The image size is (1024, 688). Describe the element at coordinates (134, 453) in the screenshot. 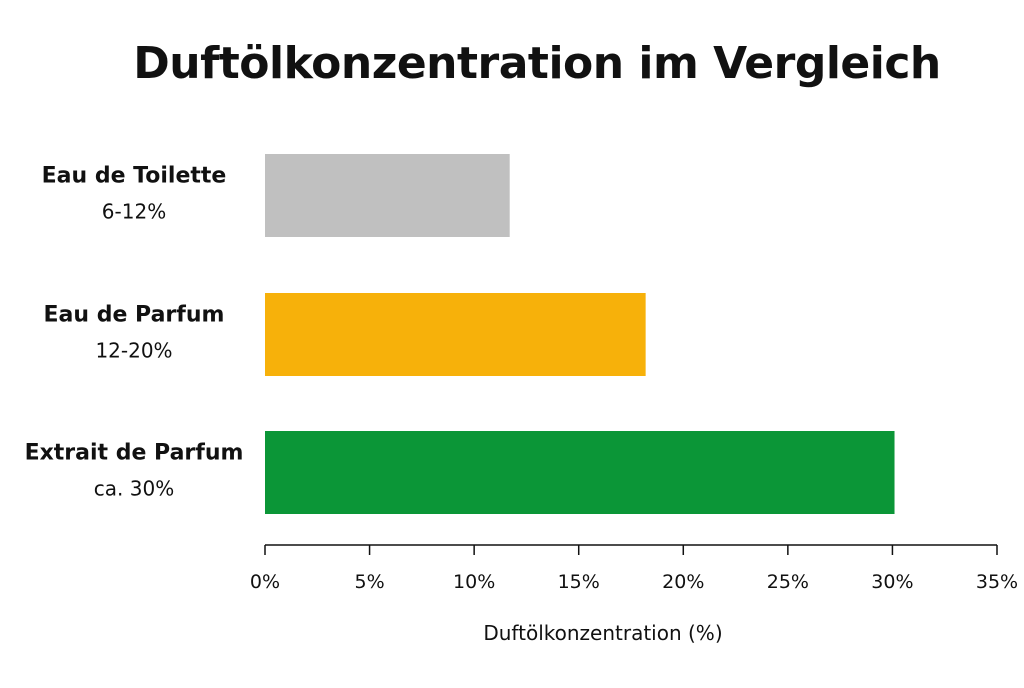

I see `category-label-extrait-de-parfum: Extrait de Parfum` at that location.